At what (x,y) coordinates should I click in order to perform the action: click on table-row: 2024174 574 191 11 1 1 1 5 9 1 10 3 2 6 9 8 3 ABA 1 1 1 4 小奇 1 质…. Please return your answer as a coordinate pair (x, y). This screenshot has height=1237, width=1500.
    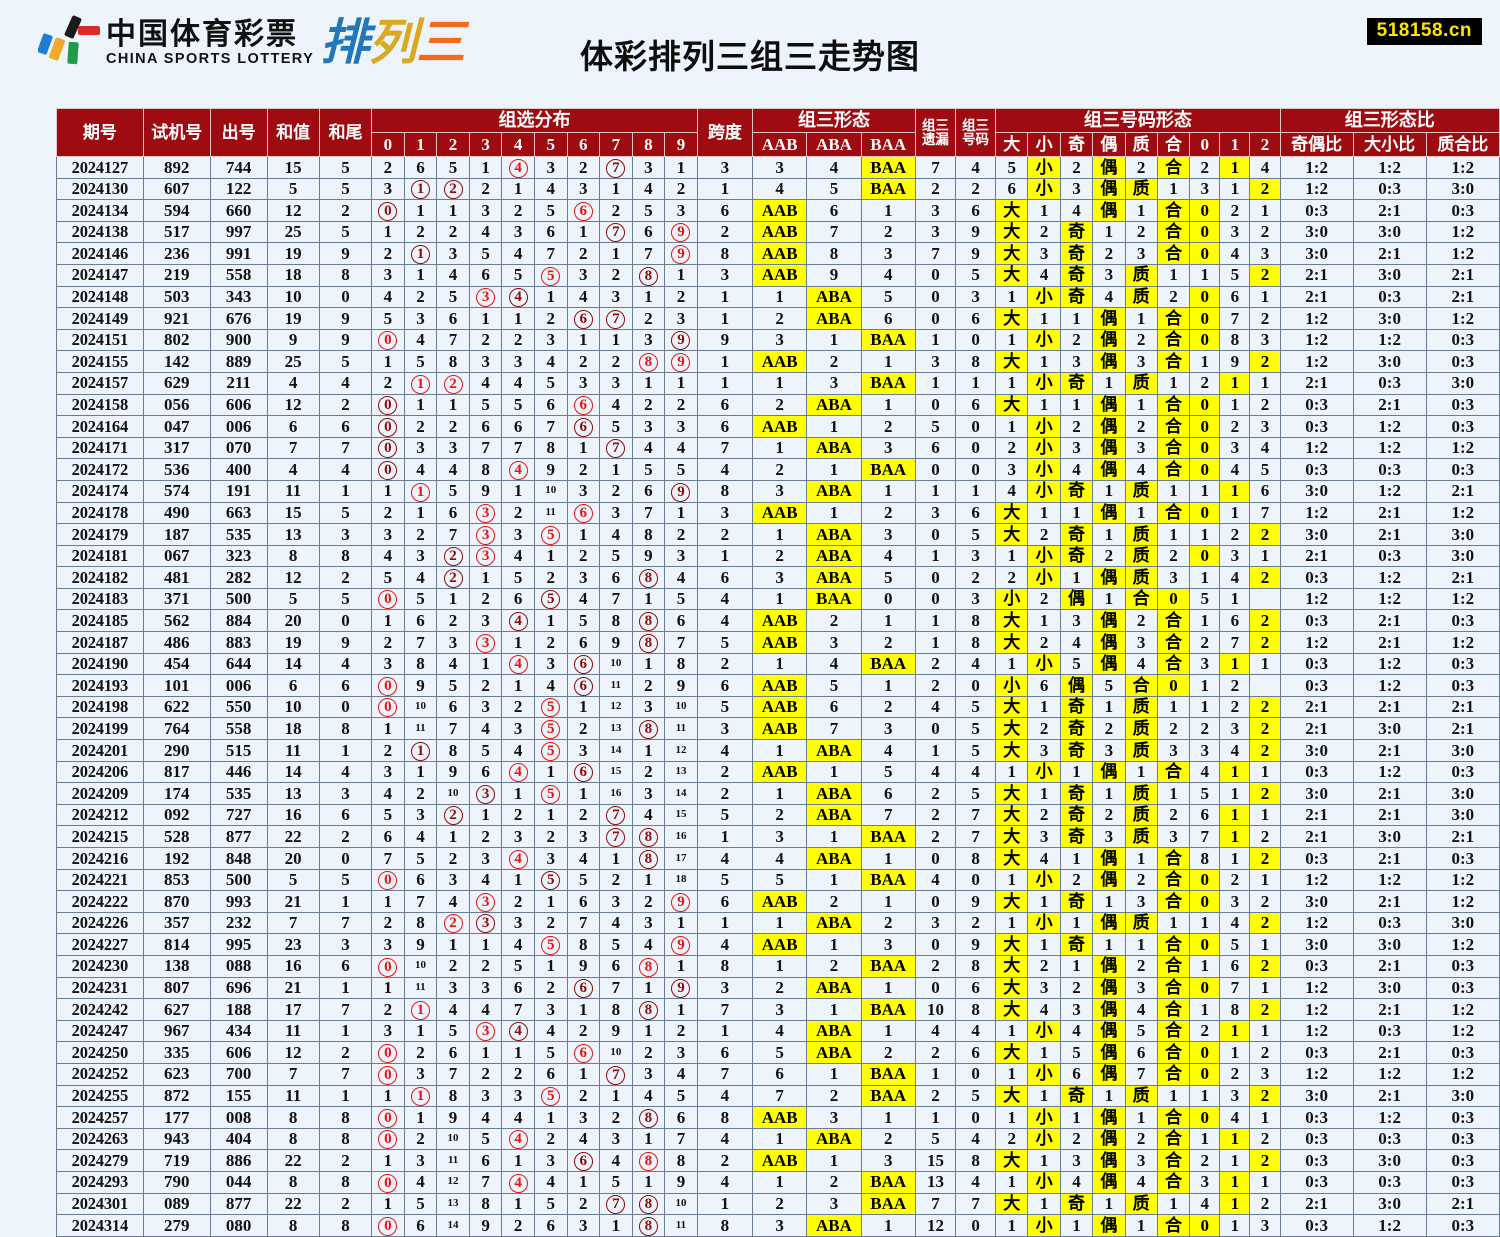
    Looking at the image, I should click on (778, 491).